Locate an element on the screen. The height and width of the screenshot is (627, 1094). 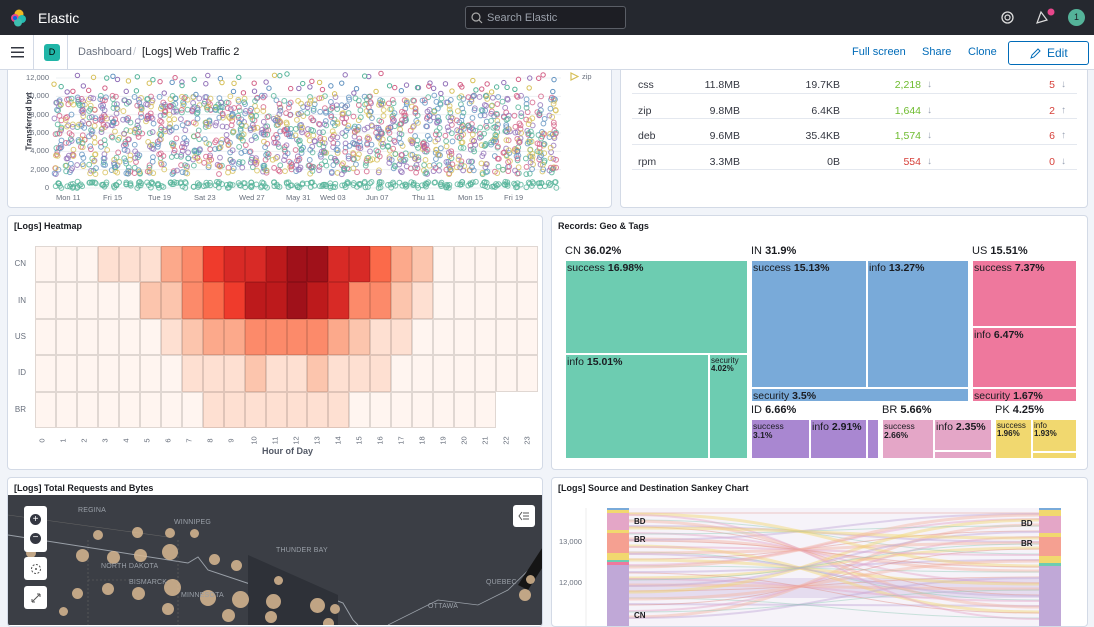
clone-button: Clone is located at coordinates (982, 52).